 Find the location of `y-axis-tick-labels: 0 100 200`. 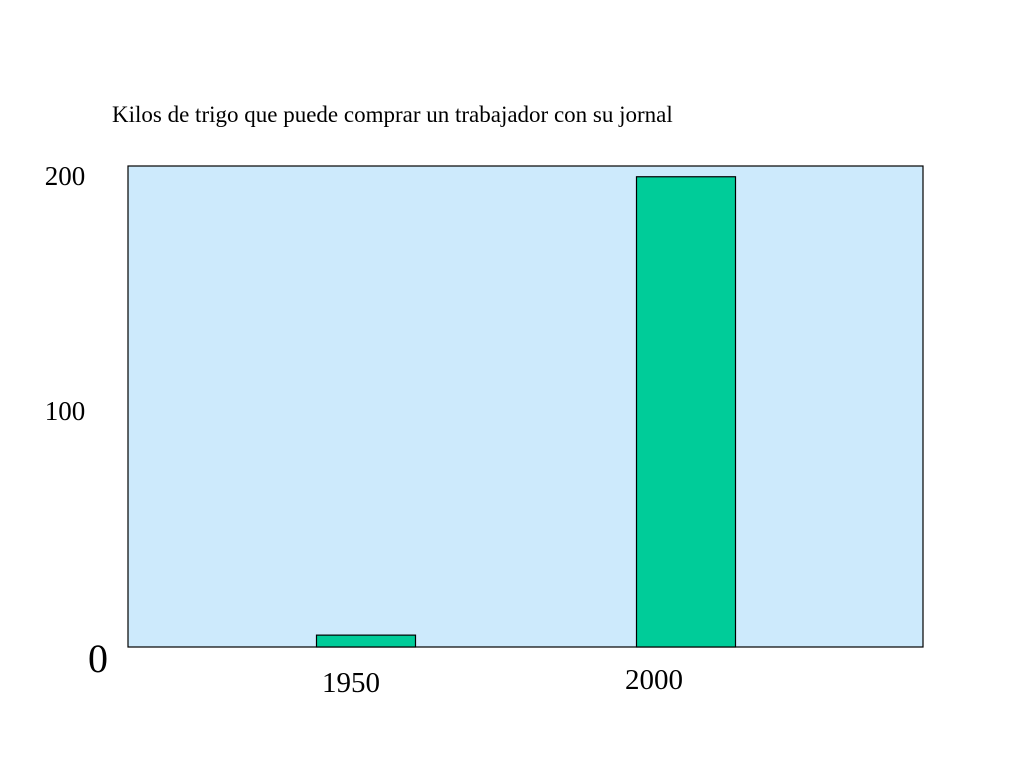

y-axis-tick-labels: 0 100 200 is located at coordinates (76, 421).